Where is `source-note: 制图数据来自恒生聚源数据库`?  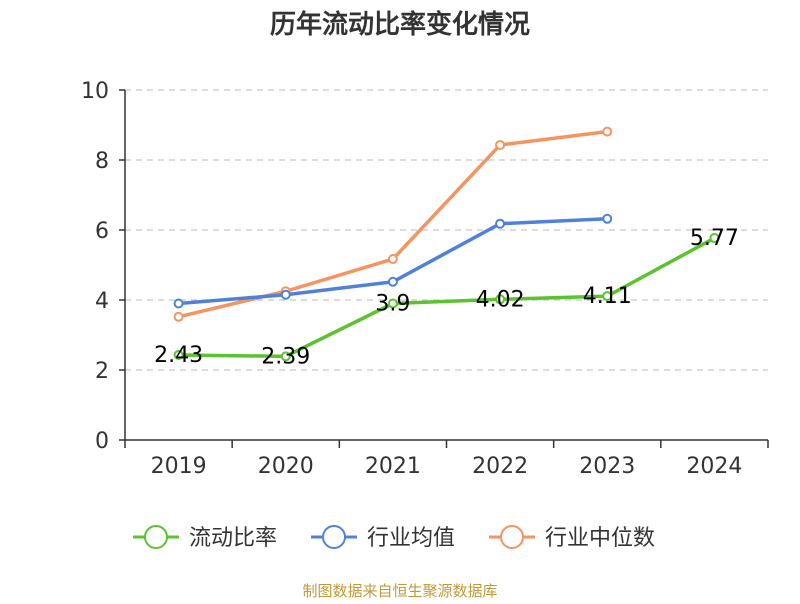 source-note: 制图数据来自恒生聚源数据库 is located at coordinates (399, 591).